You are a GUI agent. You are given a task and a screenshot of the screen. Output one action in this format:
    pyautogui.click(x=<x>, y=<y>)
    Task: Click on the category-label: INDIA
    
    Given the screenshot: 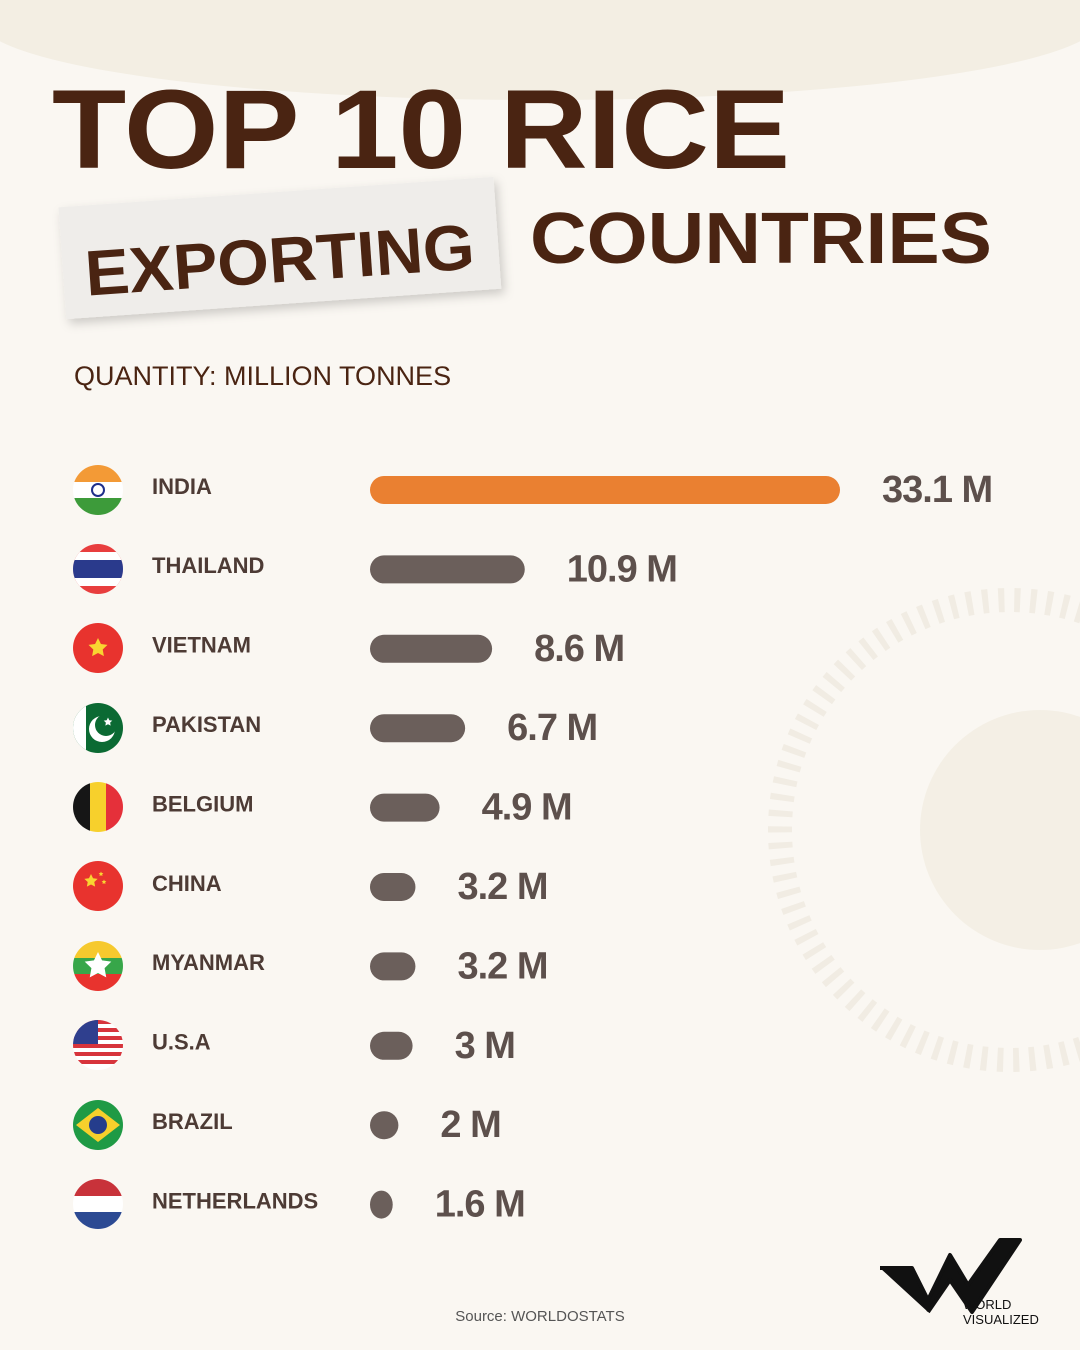 What is the action you would take?
    pyautogui.click(x=182, y=486)
    